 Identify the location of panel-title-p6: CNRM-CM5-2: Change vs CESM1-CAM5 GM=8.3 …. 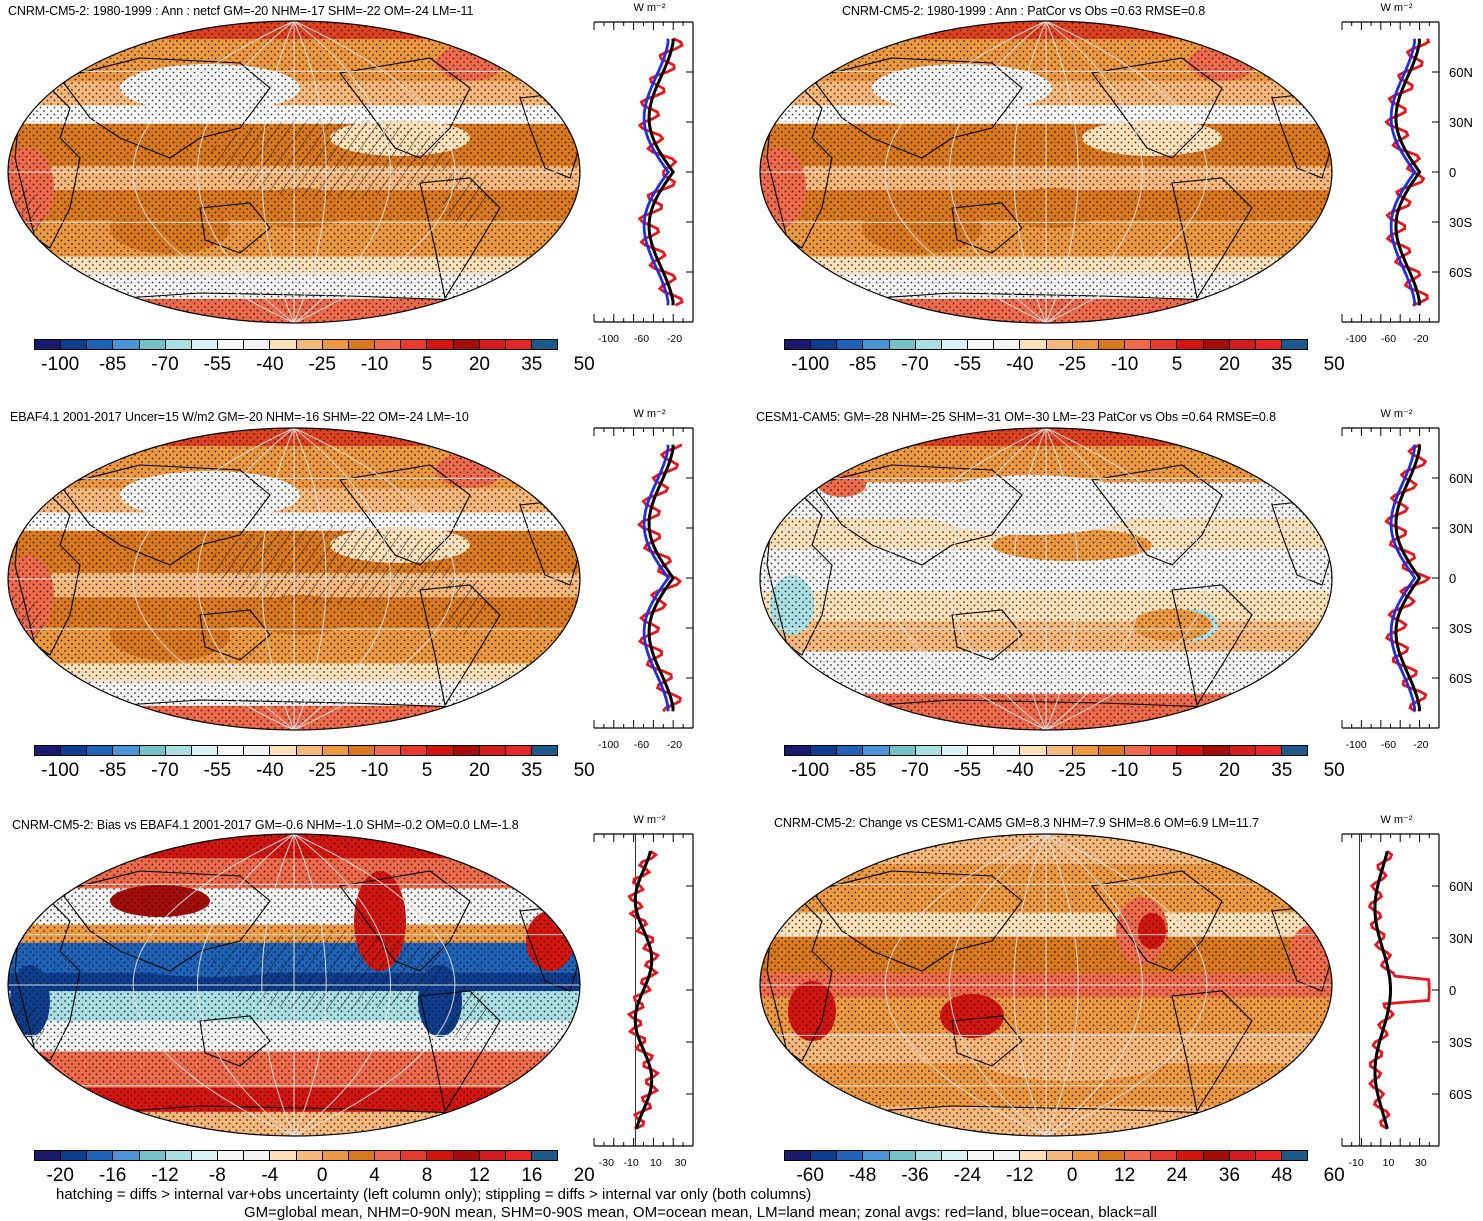
(1016, 823).